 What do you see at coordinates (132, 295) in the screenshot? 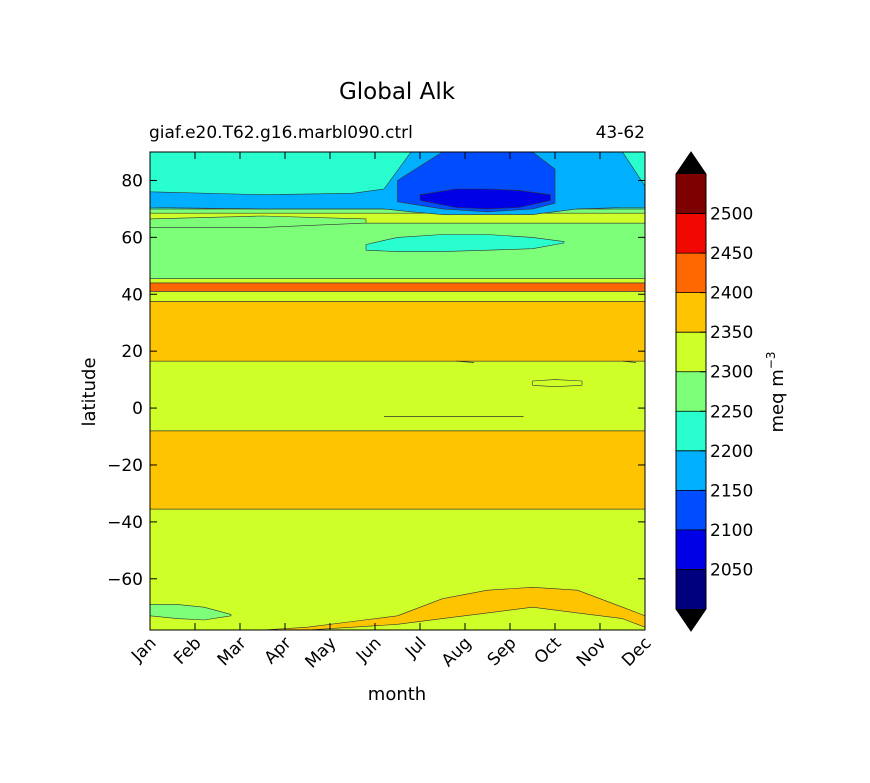
I see `y-tick-label-2: 40` at bounding box center [132, 295].